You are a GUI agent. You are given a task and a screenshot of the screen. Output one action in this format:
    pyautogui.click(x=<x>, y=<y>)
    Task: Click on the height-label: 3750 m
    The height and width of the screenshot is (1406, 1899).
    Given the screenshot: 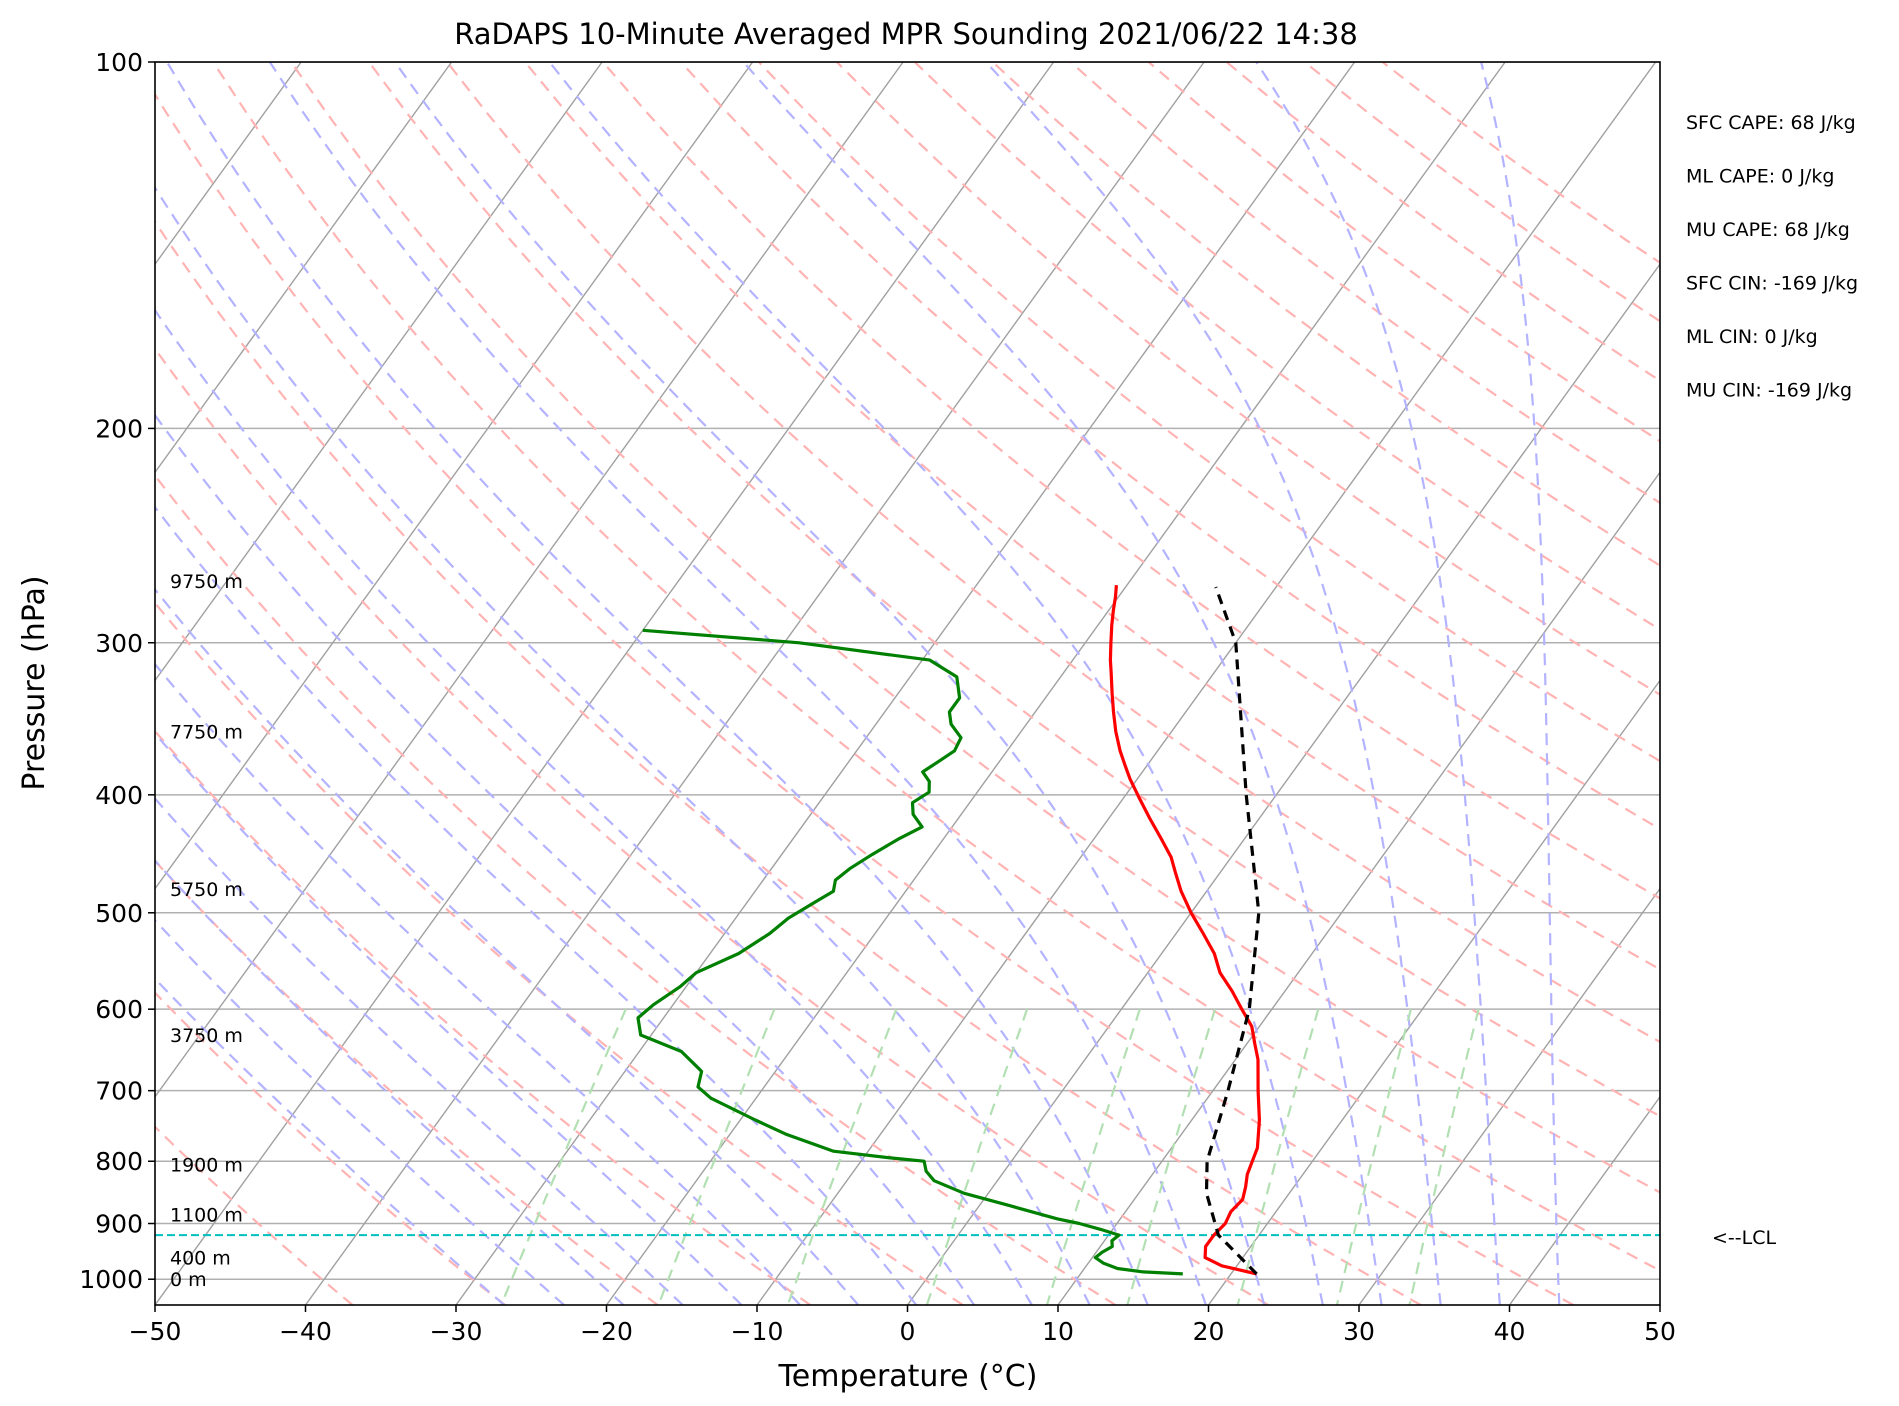 What is the action you would take?
    pyautogui.click(x=206, y=1036)
    